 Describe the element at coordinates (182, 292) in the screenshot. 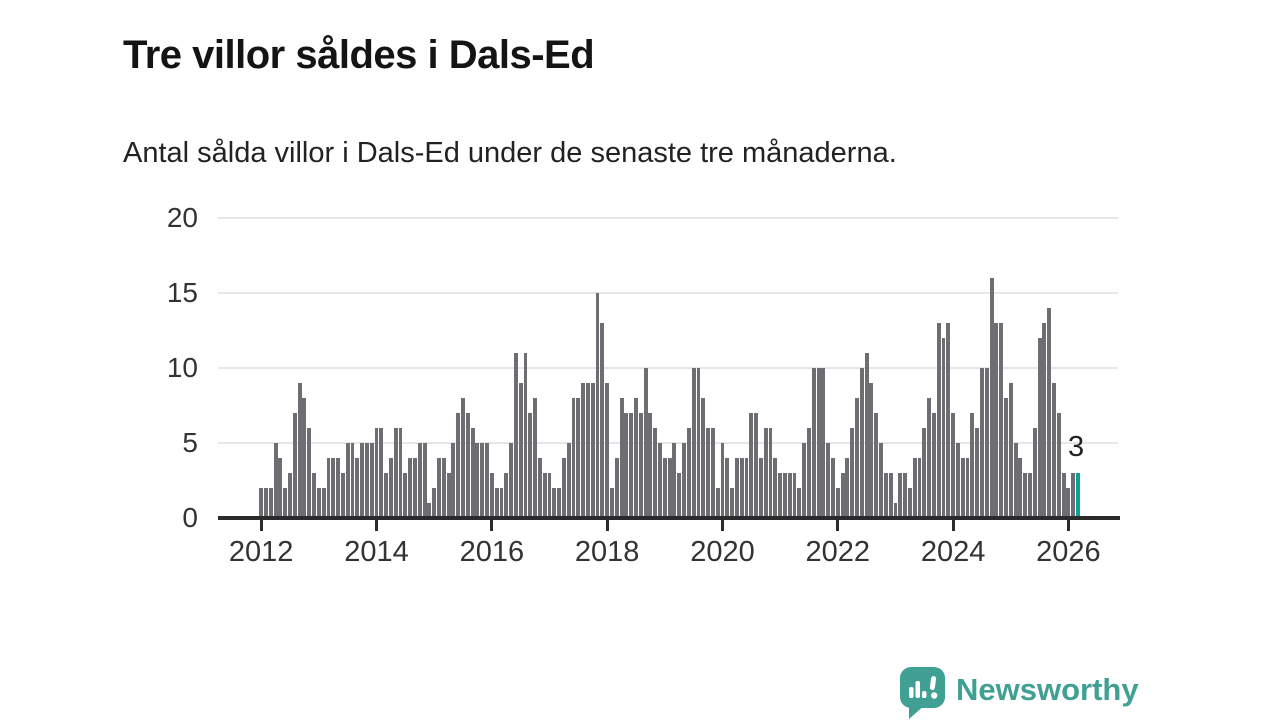

I see `y-axis-tick-label: 15` at that location.